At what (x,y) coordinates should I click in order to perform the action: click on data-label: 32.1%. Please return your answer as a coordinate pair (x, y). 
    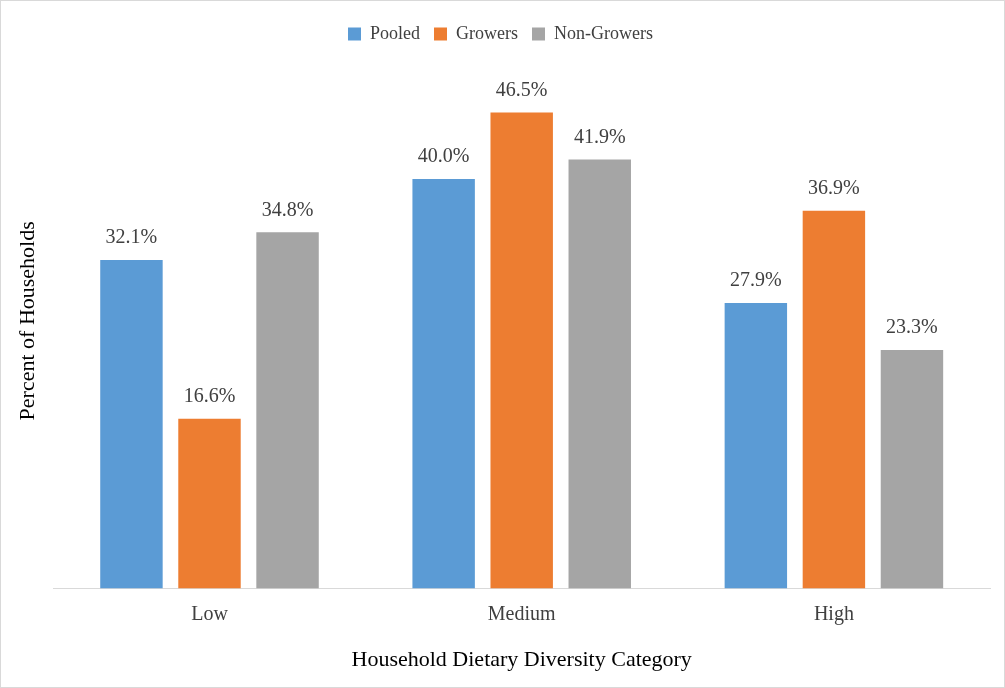
    Looking at the image, I should click on (131, 236).